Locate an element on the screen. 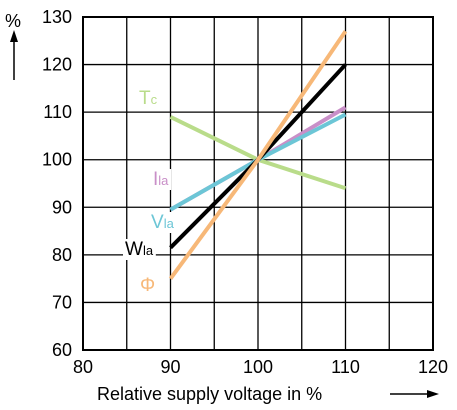  series-label-phi: Φ is located at coordinates (148, 285).